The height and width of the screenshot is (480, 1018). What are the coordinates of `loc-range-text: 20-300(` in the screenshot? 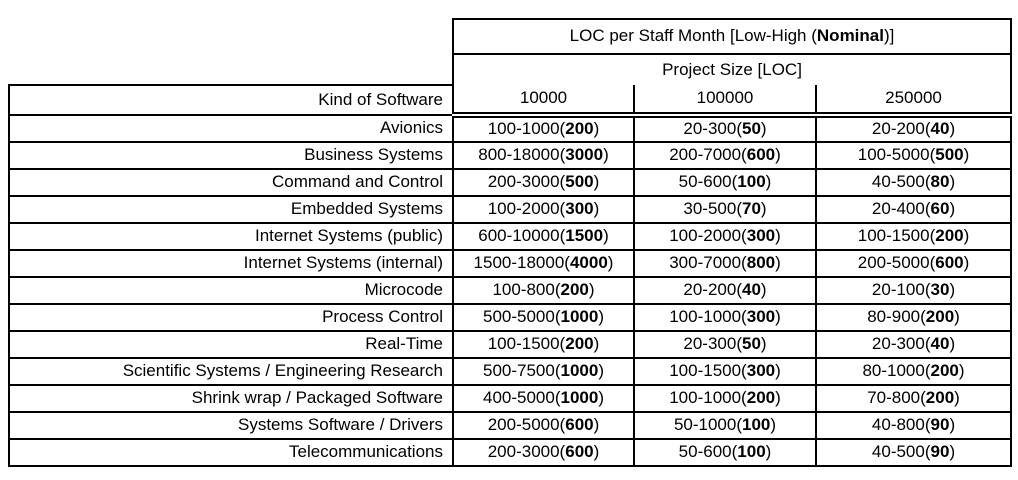 It's located at (712, 344).